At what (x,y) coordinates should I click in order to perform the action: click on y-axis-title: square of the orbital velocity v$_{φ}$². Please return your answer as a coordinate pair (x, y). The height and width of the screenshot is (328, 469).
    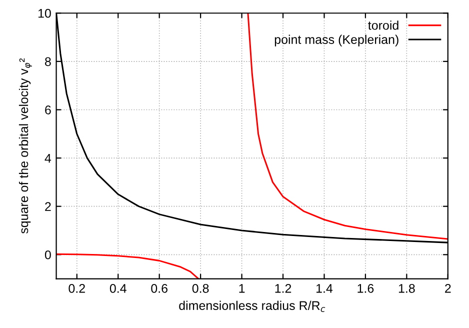
    Looking at the image, I should click on (25, 146).